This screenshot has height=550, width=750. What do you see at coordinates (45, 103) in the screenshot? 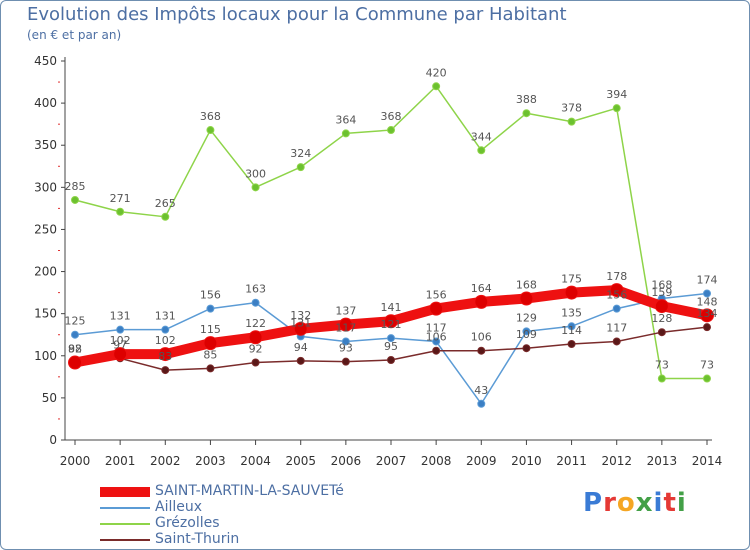
I see `y-tick-label-400: 400` at bounding box center [45, 103].